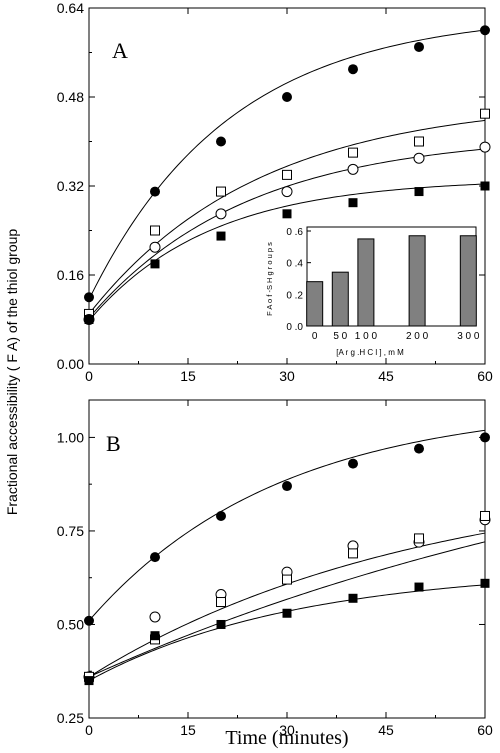 The image size is (500, 753). Describe the element at coordinates (70, 97) in the screenshot. I see `panel-a-y-tick-label: 0.48` at that location.